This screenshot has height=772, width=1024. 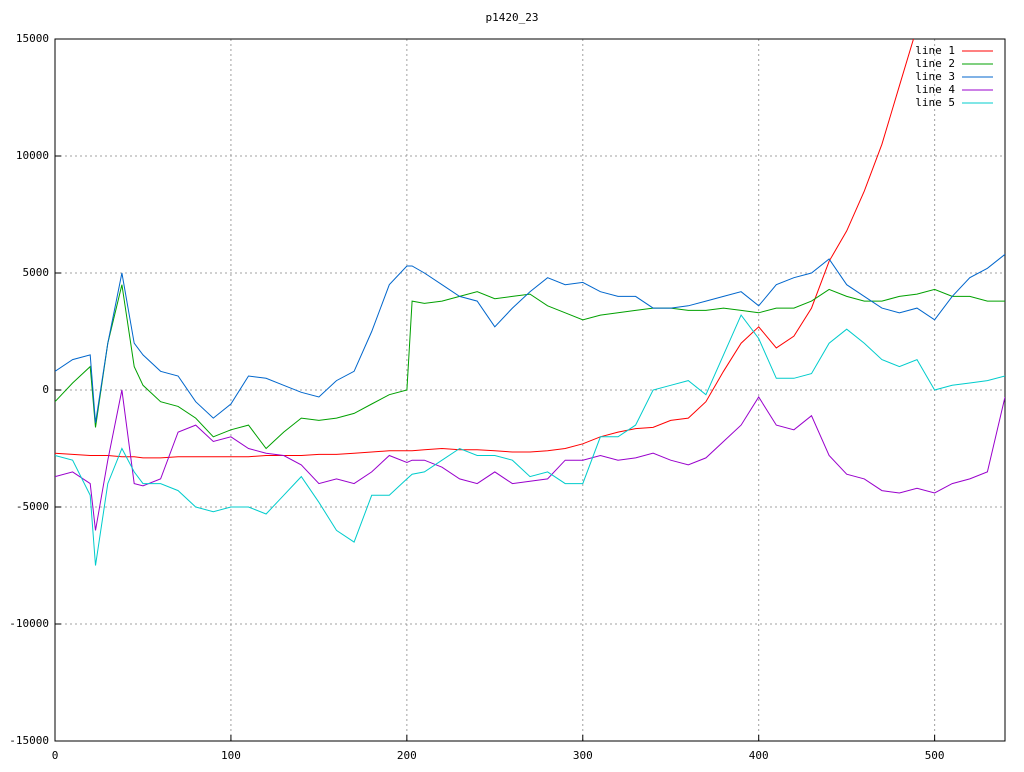 I want to click on legend-label: line 4, so click(x=935, y=89).